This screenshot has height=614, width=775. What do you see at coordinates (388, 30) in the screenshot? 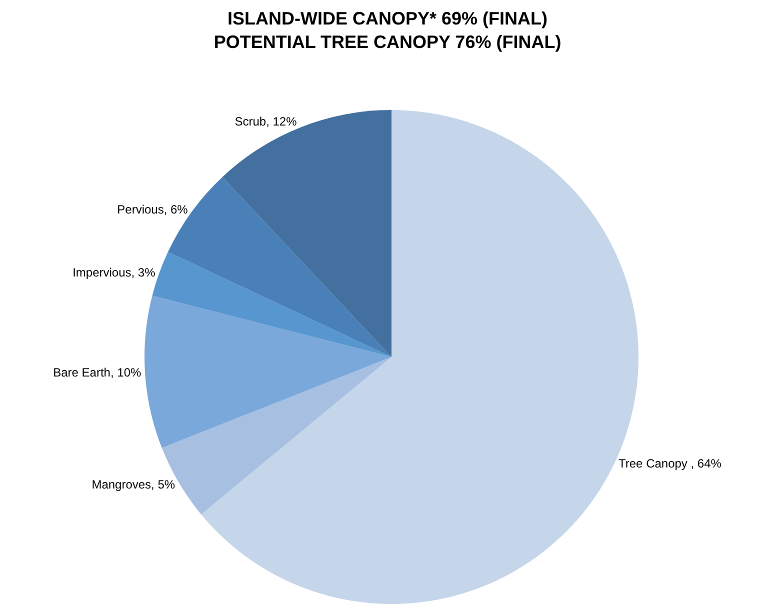
I see `chart-title: ISLAND-WIDE CANOPY* 69% (FINAL) POTENTIAL TREE CANOPY 76% (FINAL)` at bounding box center [388, 30].